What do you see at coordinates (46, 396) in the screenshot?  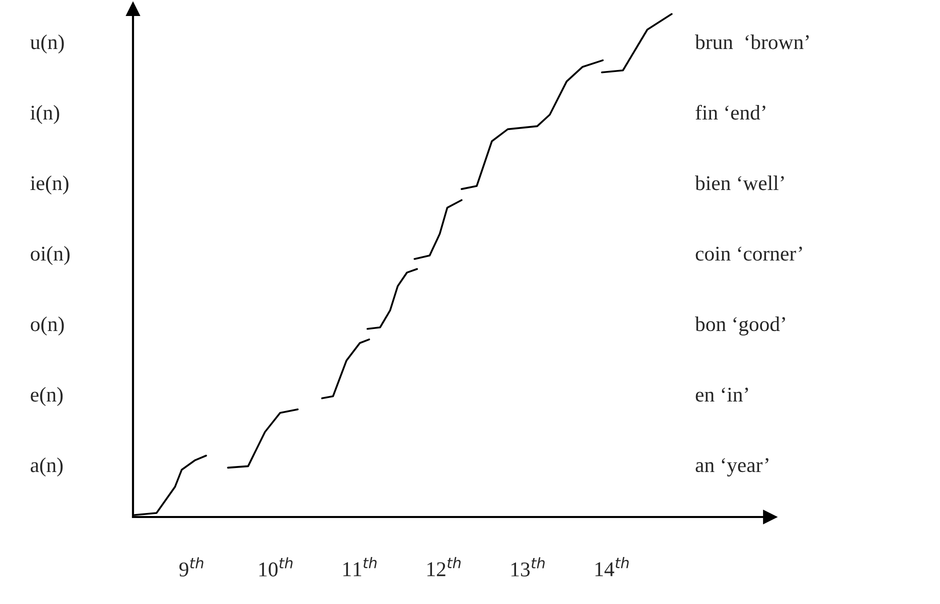 I see `text: e(n)` at bounding box center [46, 396].